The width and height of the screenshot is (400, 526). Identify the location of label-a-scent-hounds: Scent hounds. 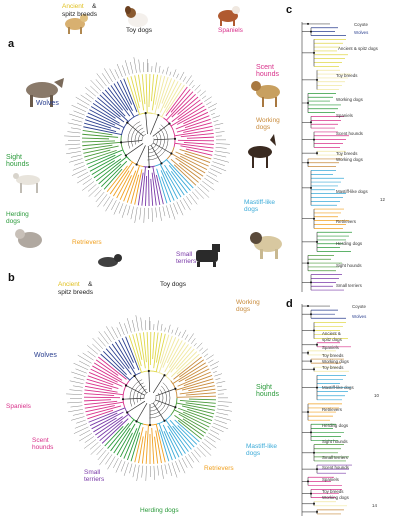
(267, 71).